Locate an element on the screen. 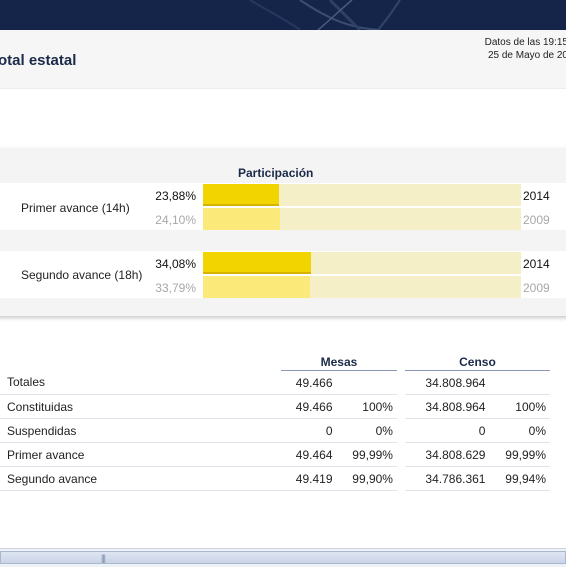 This screenshot has height=567, width=566. stats-mesas-value: 49.464 is located at coordinates (309, 454).